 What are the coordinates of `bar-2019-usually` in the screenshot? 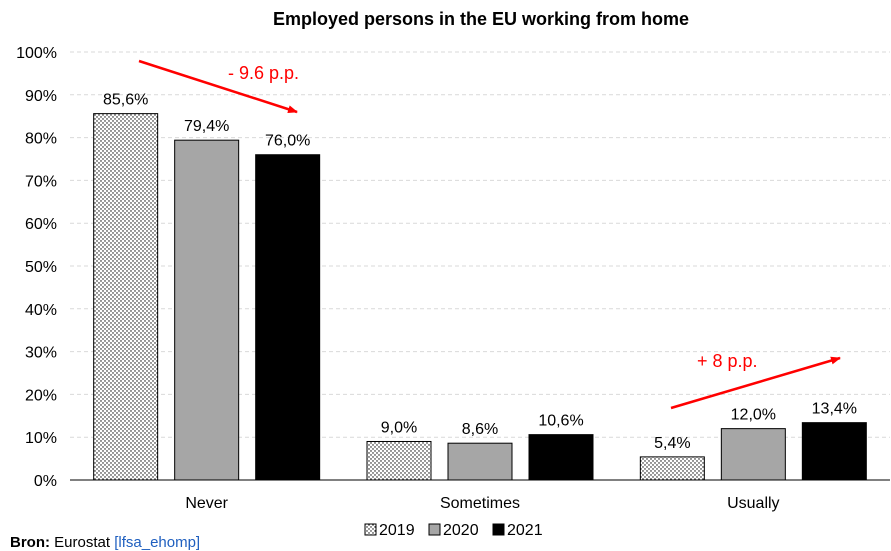 It's located at (672, 468).